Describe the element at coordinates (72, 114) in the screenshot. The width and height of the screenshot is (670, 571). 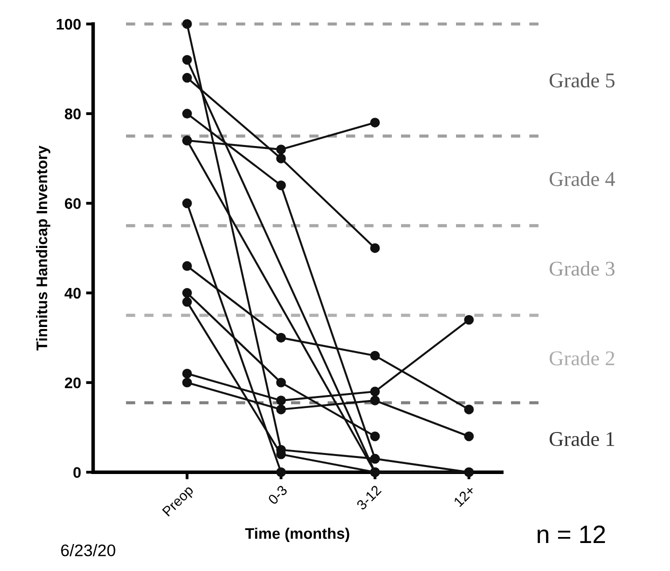
I see `y-tick-label: 80` at that location.